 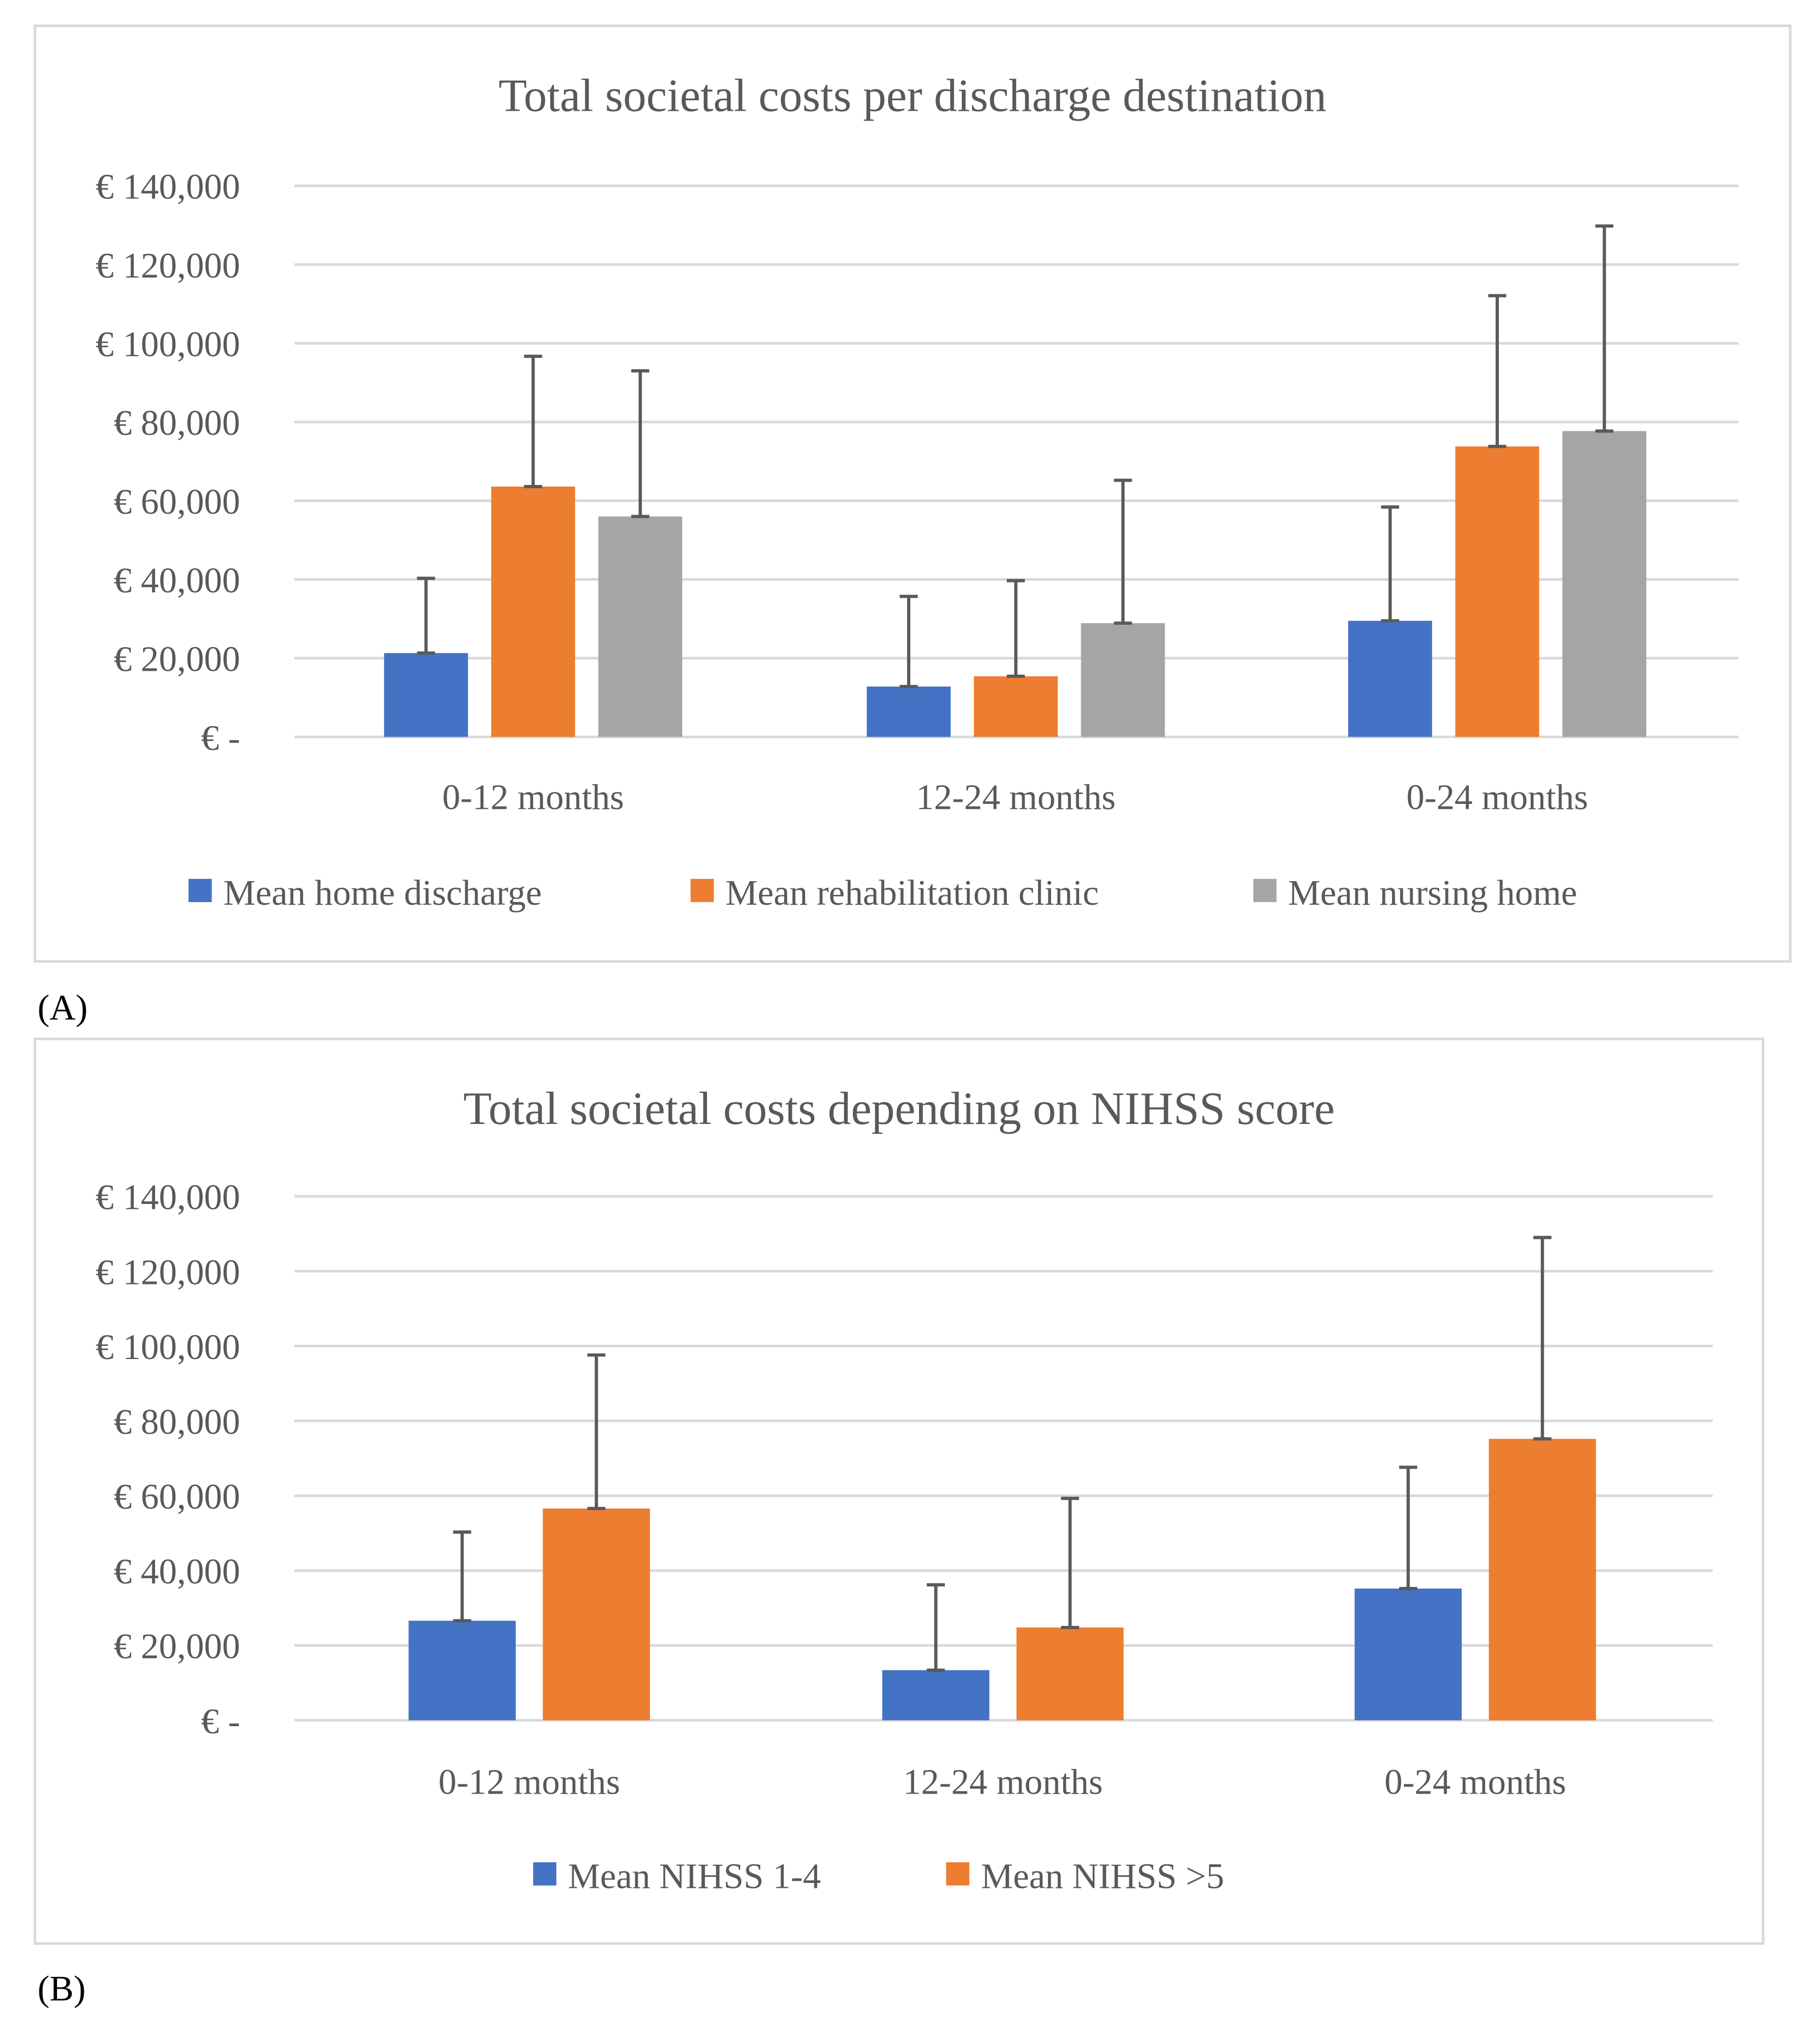 I want to click on legend-label: Mean nursing home, so click(x=1432, y=893).